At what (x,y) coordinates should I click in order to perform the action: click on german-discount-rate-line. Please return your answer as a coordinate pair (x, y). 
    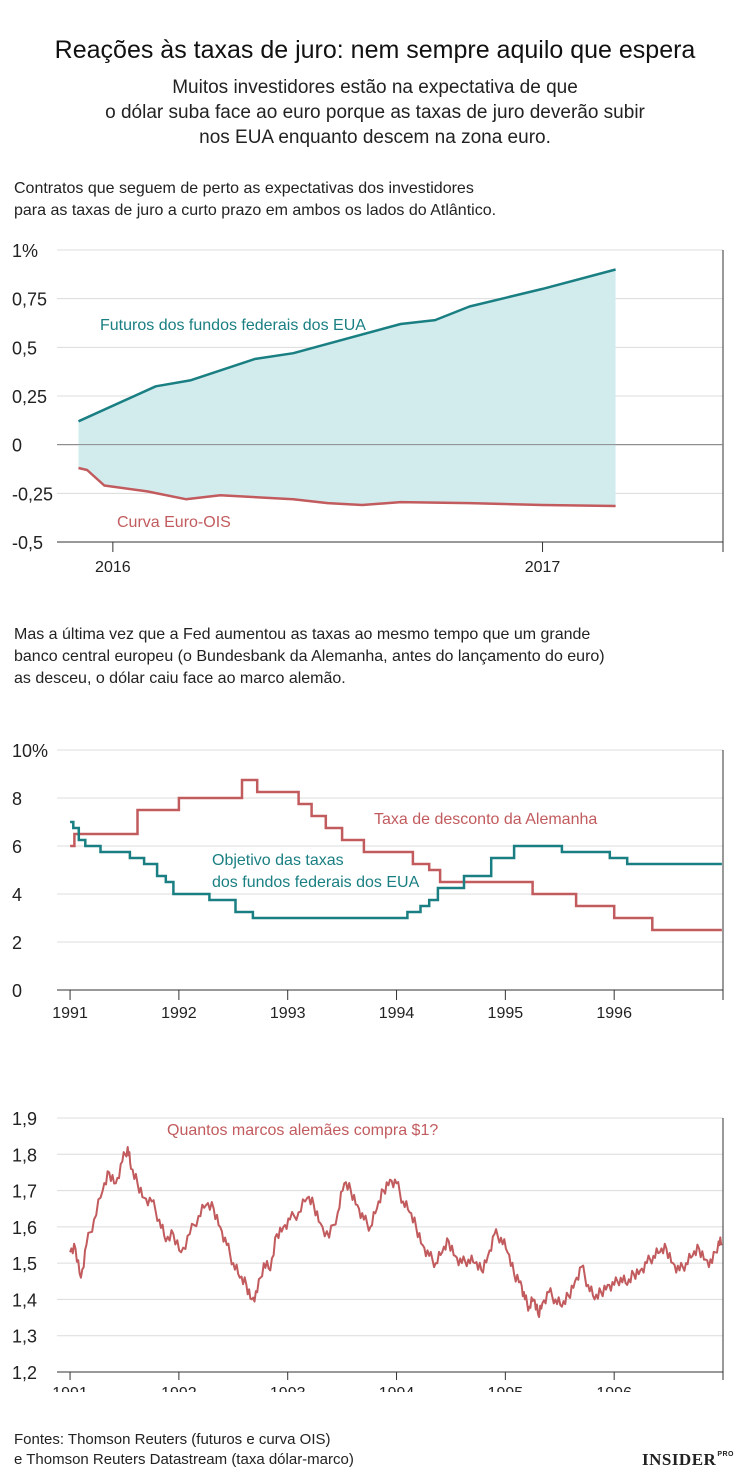
    Looking at the image, I should click on (396, 855).